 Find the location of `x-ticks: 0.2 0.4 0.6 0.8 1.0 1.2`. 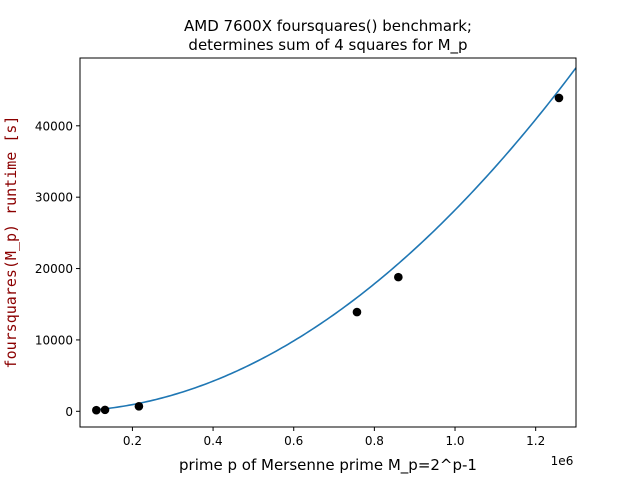

x-ticks: 0.2 0.4 0.6 0.8 1.0 1.2 is located at coordinates (334, 437).